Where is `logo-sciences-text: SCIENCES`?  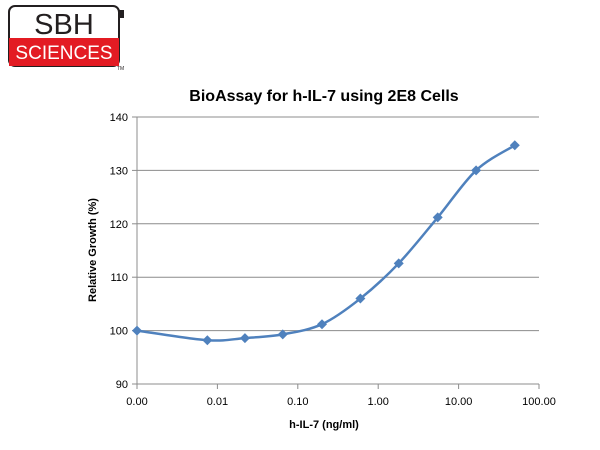
logo-sciences-text: SCIENCES is located at coordinates (63, 53).